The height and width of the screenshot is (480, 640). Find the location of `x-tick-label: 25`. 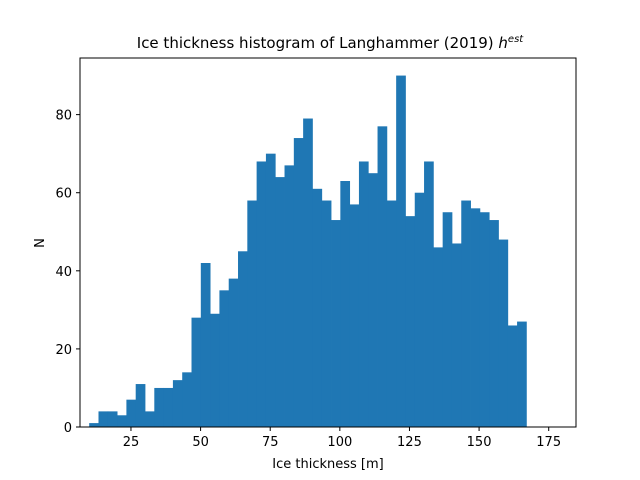

x-tick-label: 25 is located at coordinates (131, 442).